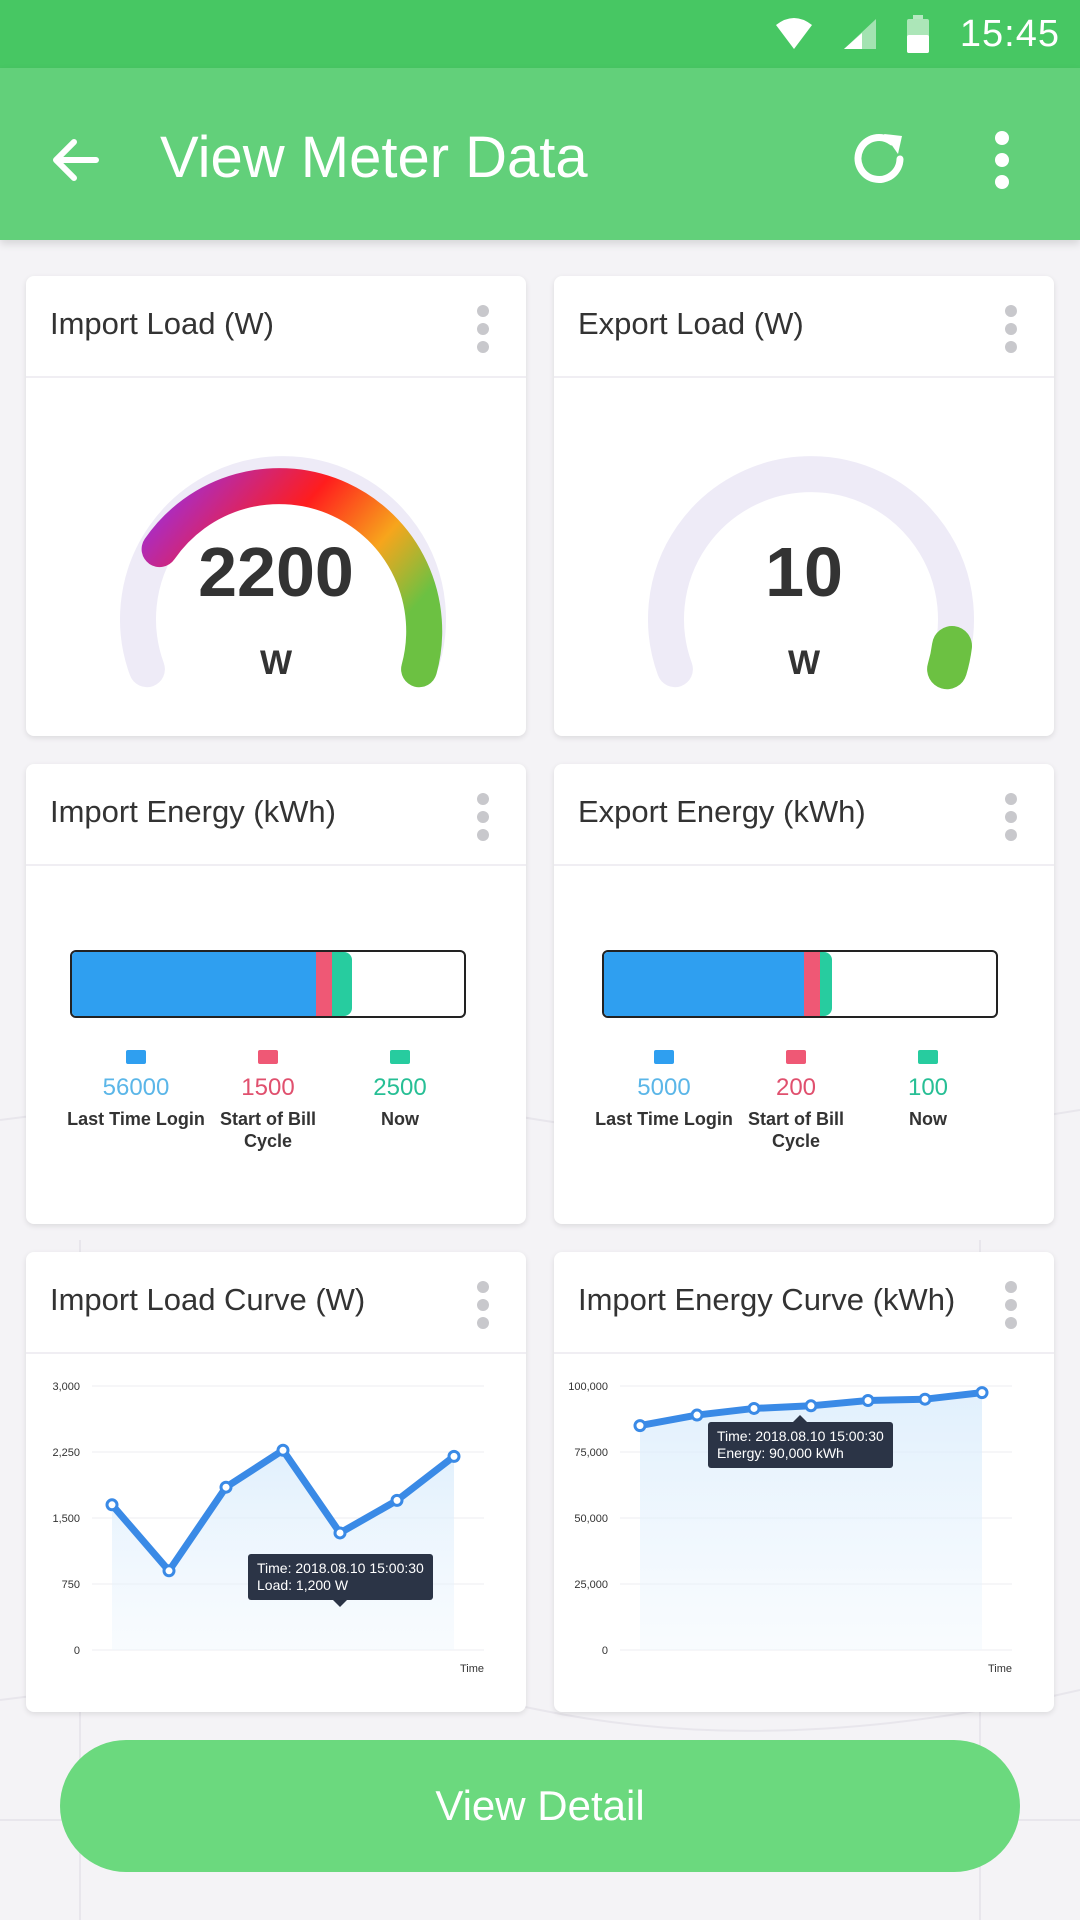  What do you see at coordinates (71, 1585) in the screenshot?
I see `y-tick-label: 750` at bounding box center [71, 1585].